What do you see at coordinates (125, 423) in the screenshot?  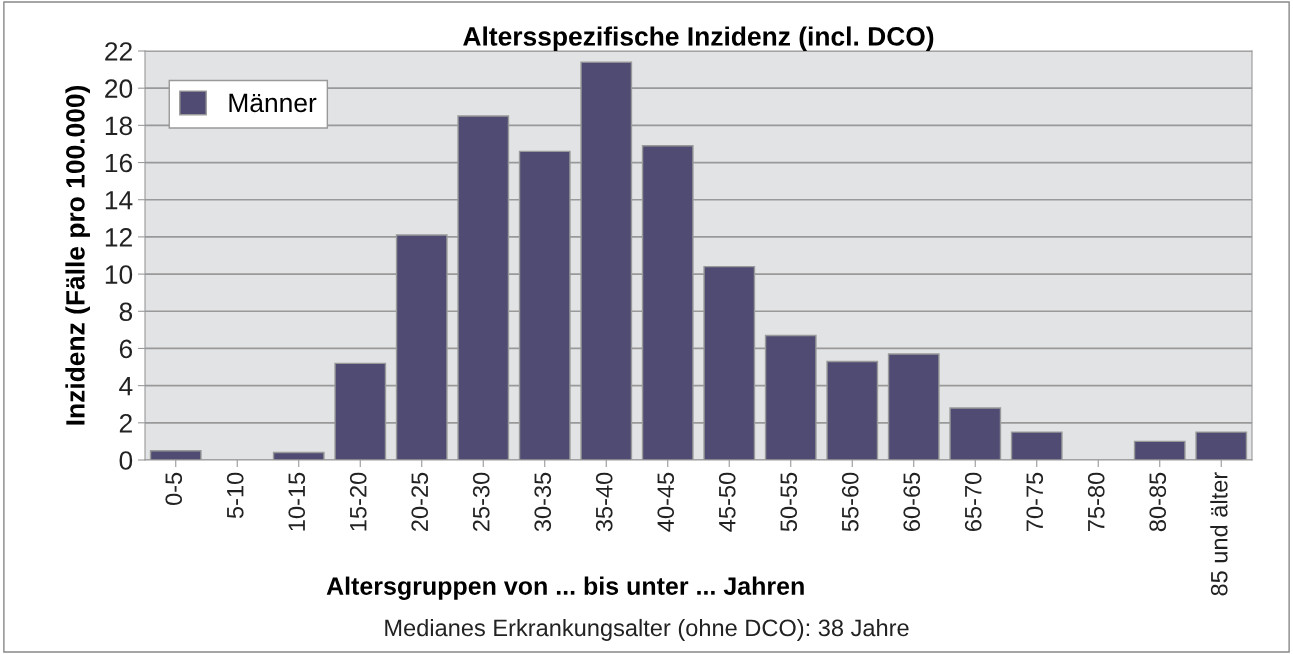 I see `y-tick-label: 2` at bounding box center [125, 423].